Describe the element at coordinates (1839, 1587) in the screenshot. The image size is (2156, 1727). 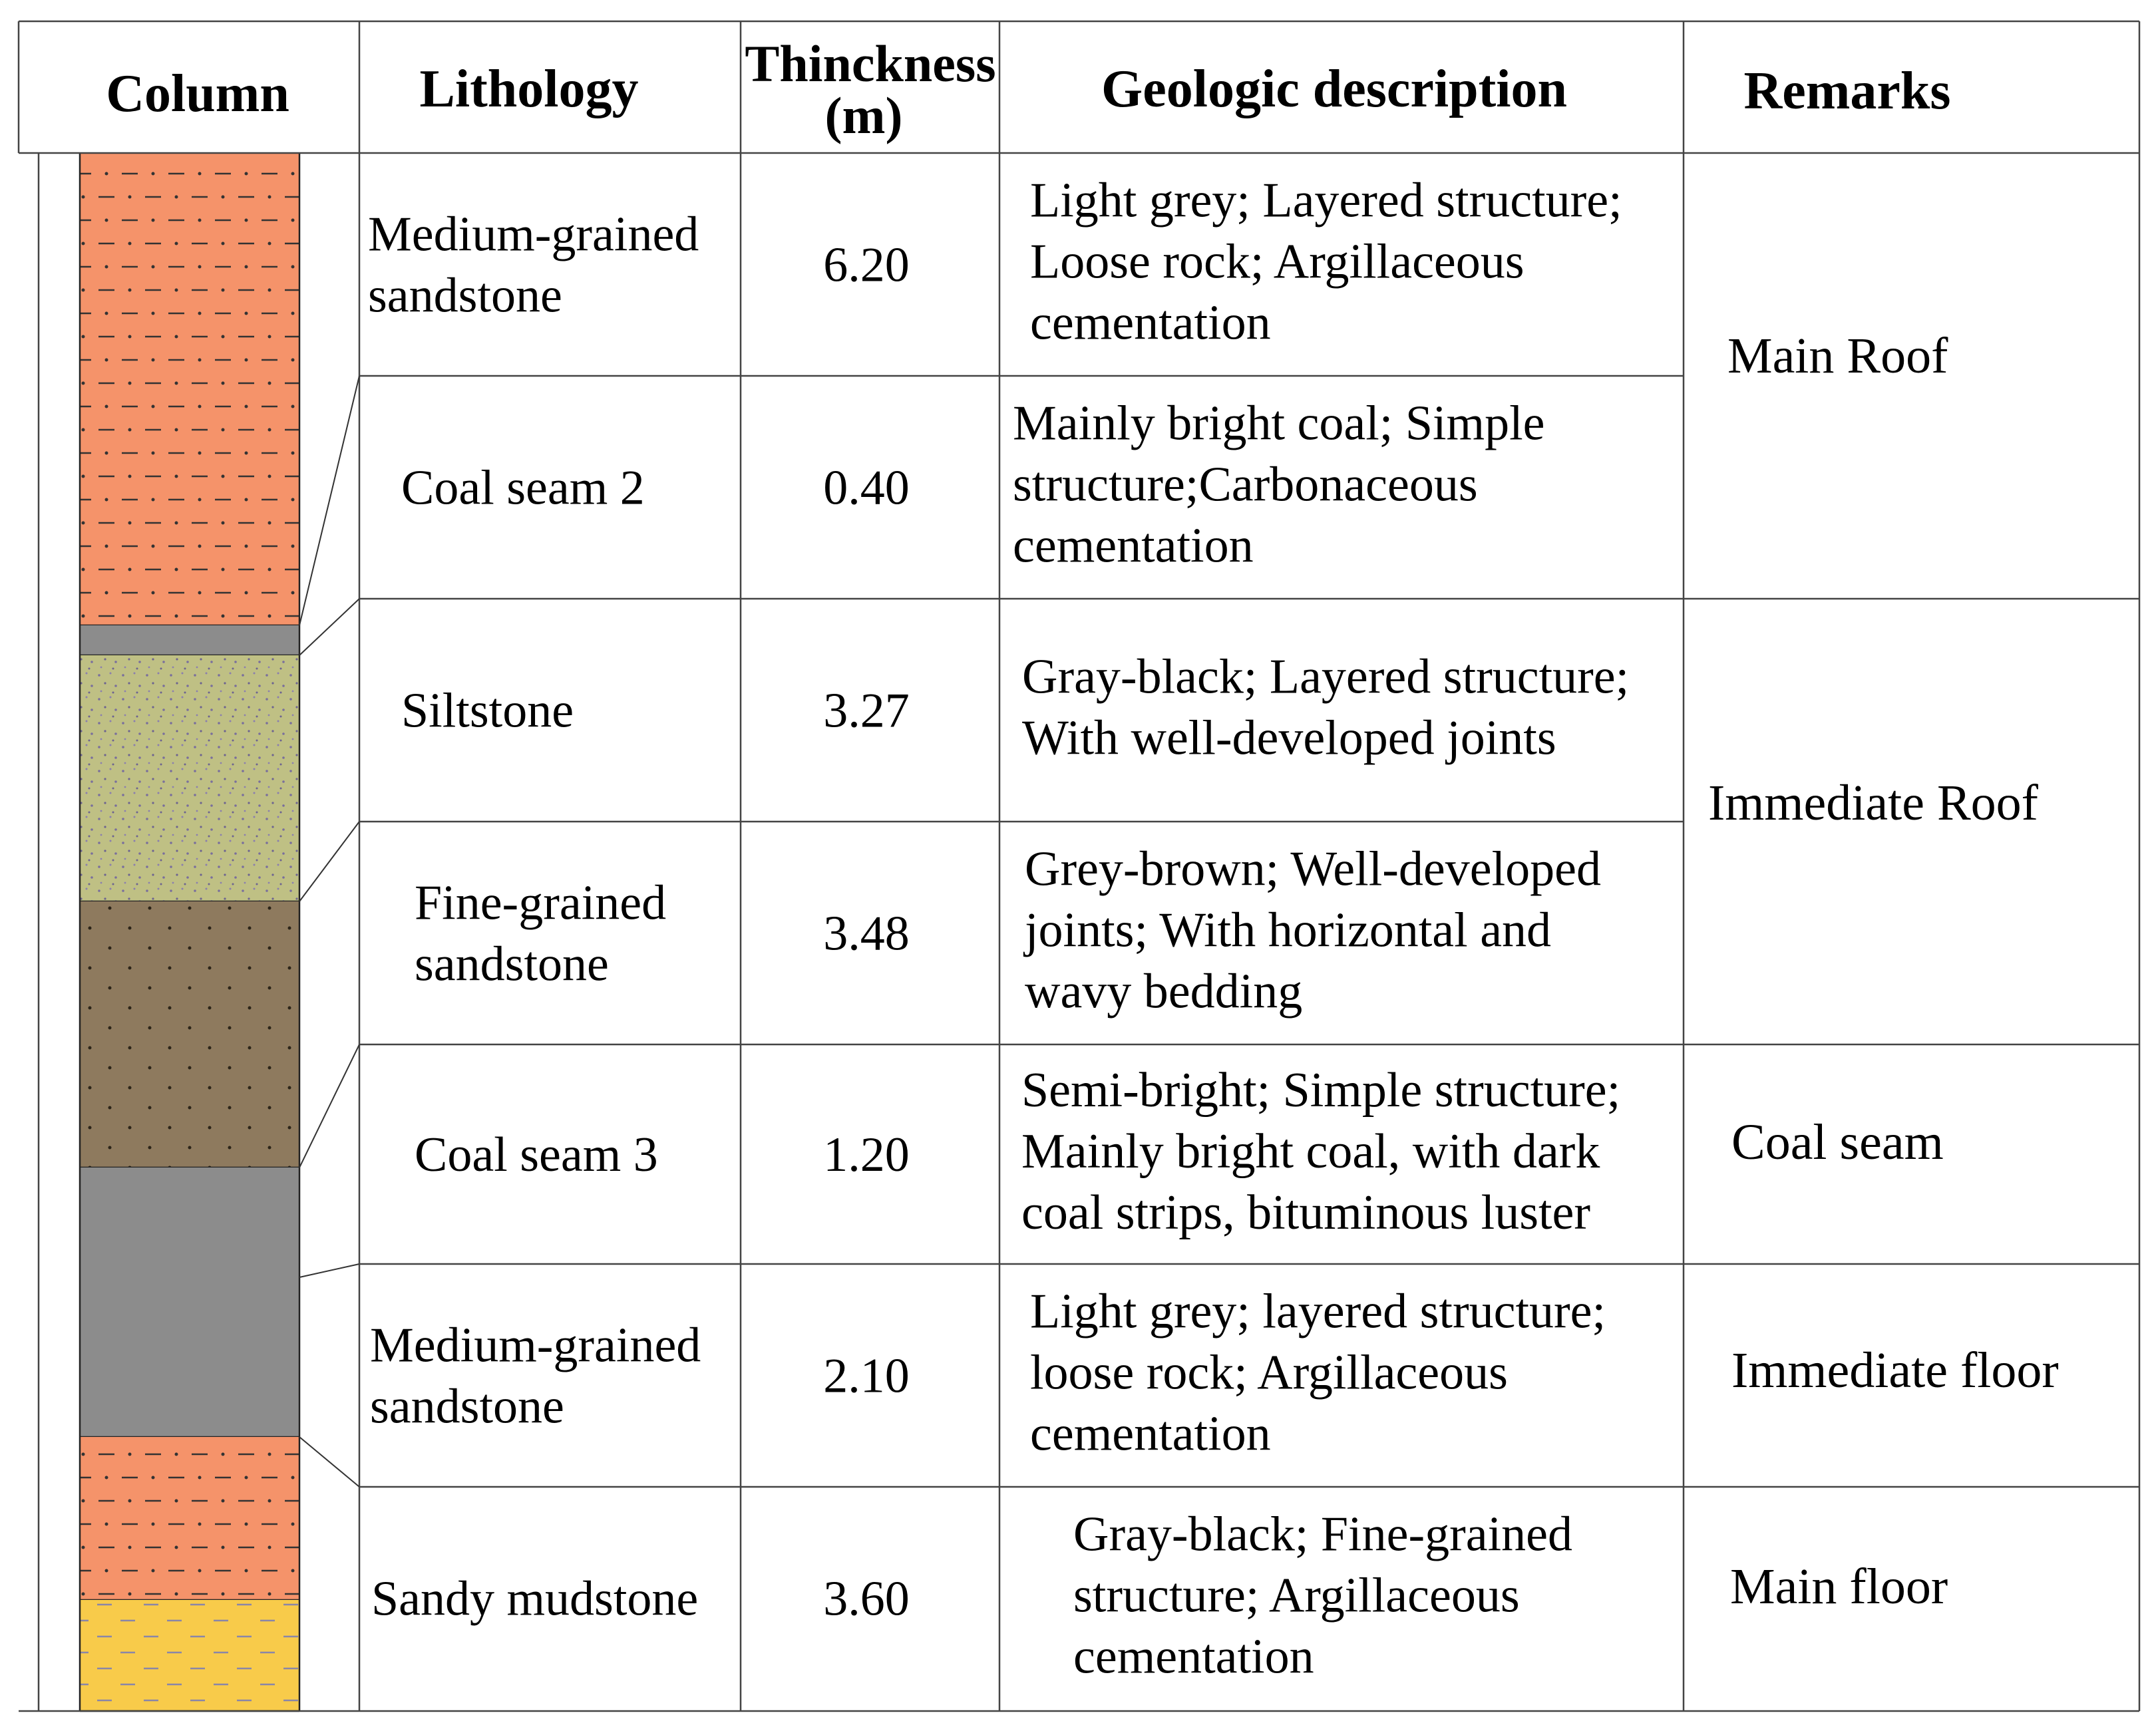
I see `remark-label: Main floor` at that location.